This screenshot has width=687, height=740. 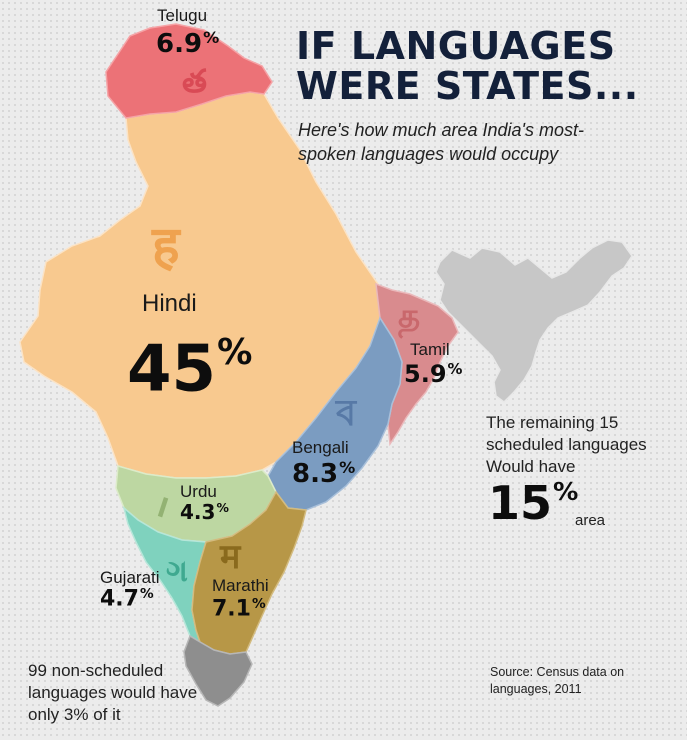 I want to click on tamil-label: Tamil, so click(x=430, y=349).